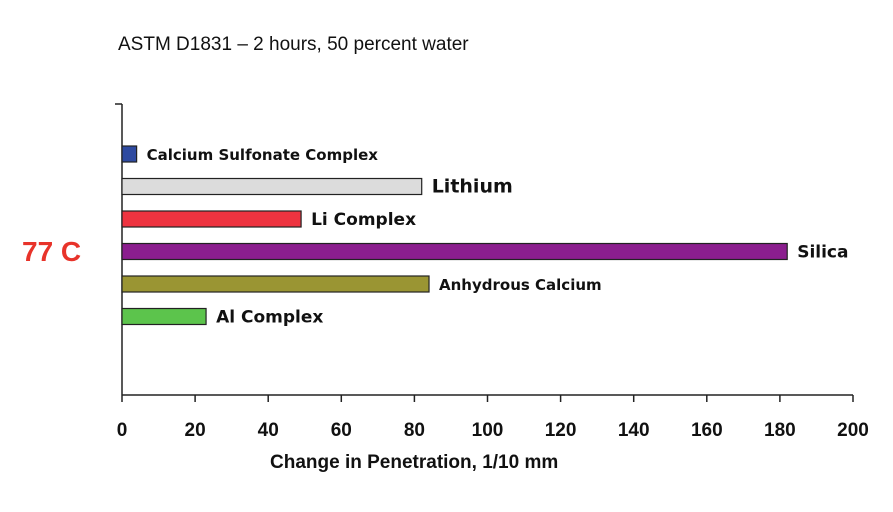 The width and height of the screenshot is (893, 512). What do you see at coordinates (707, 430) in the screenshot?
I see `x-tick-label: 160` at bounding box center [707, 430].